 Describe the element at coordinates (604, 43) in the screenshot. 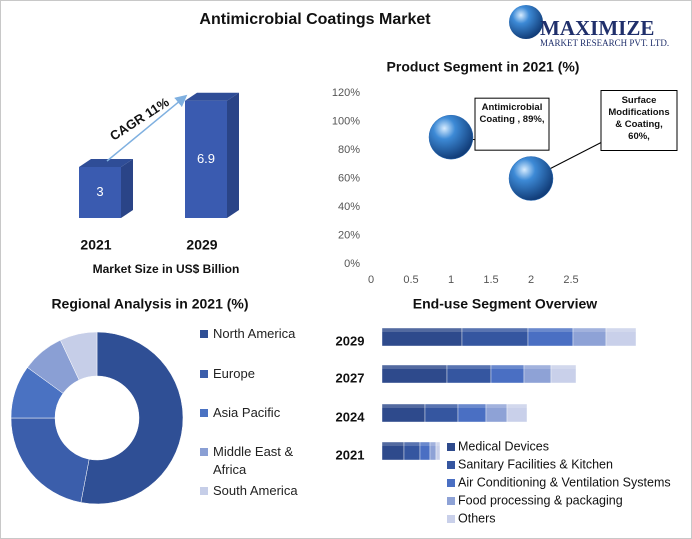

I see `logo-tagline: MARKET RESEARCH PVT. LTD.` at that location.